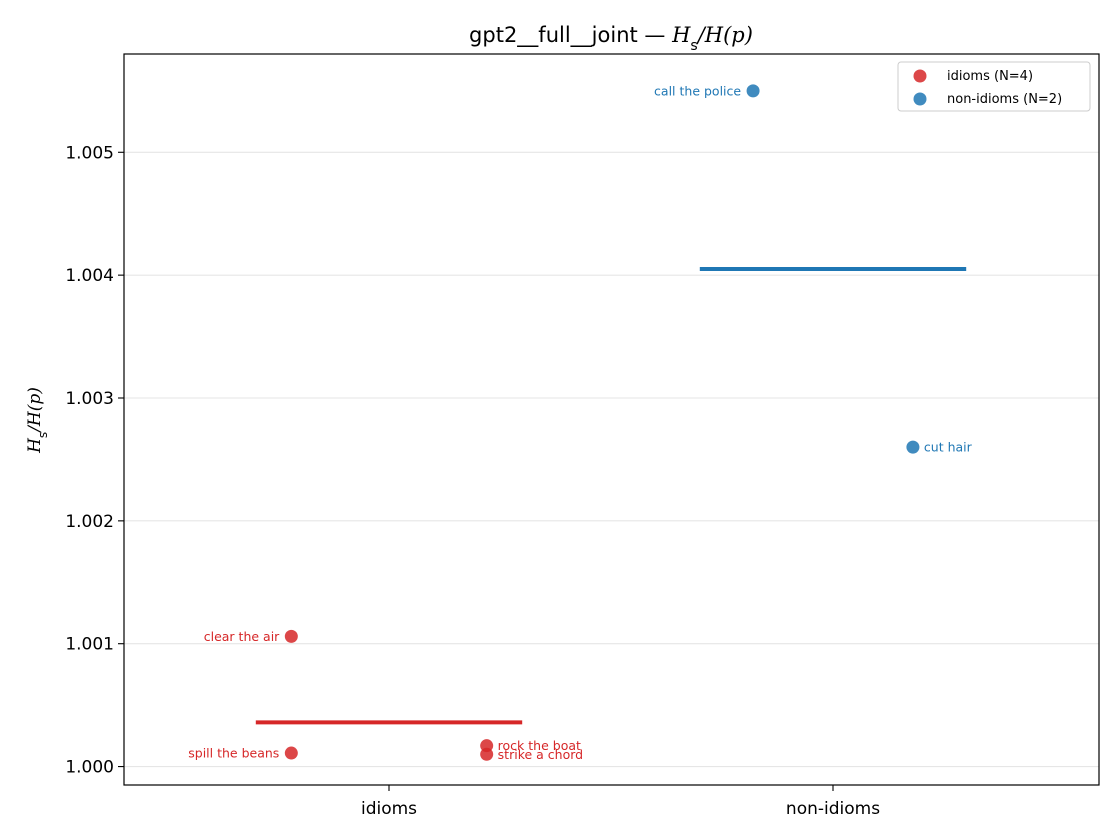 The height and width of the screenshot is (840, 1120). What do you see at coordinates (291, 636) in the screenshot?
I see `data-point-clear-the-air` at bounding box center [291, 636].